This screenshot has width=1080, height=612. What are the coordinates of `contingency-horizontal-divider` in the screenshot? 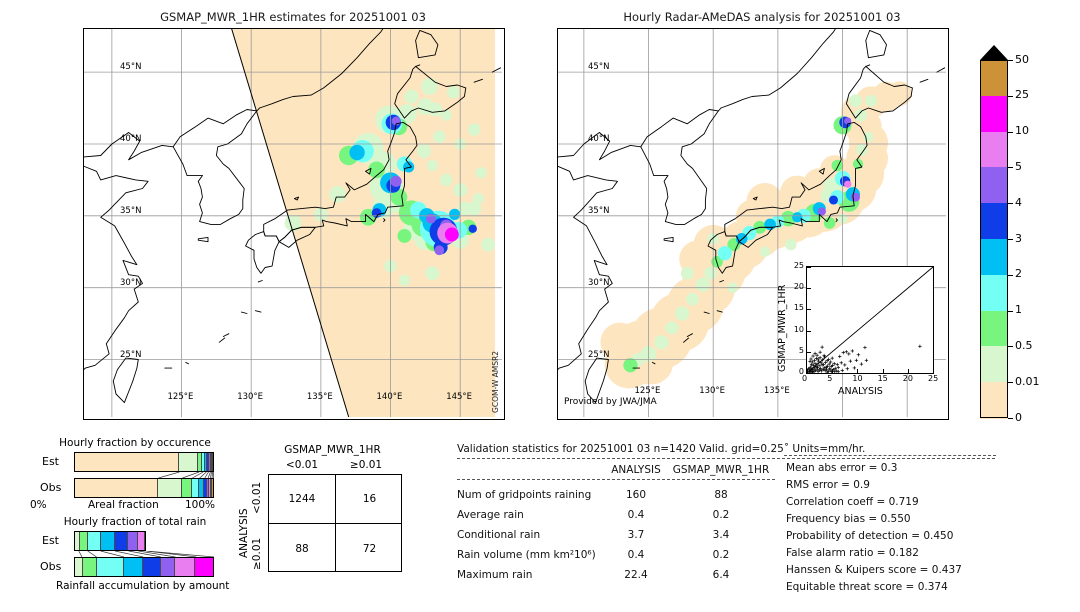 It's located at (335, 524).